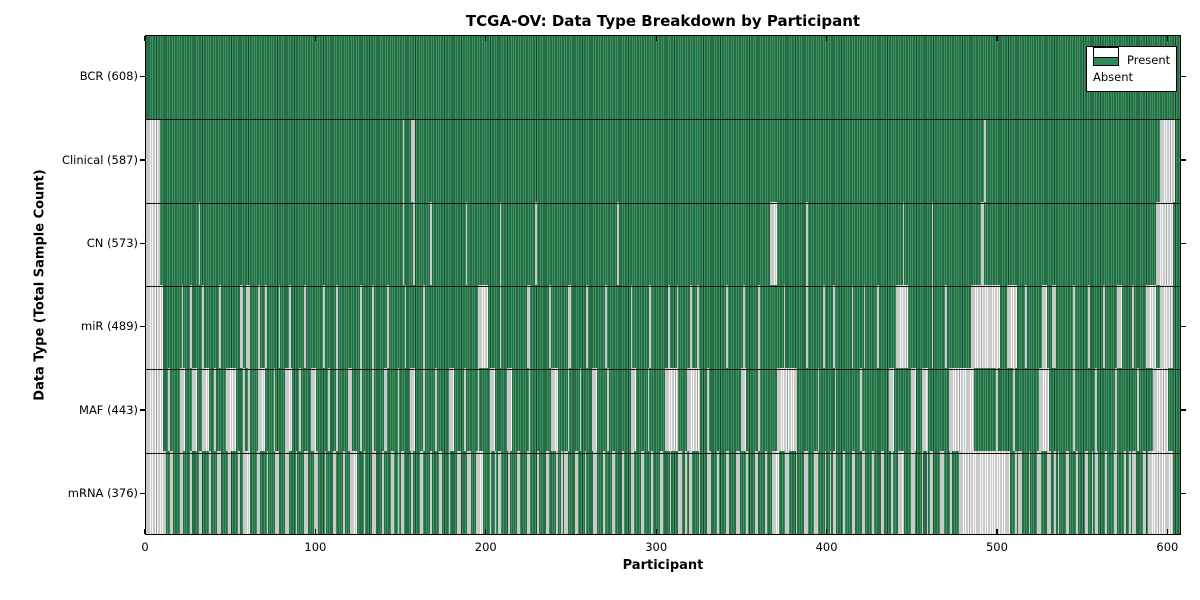 This screenshot has height=600, width=1200. What do you see at coordinates (663, 326) in the screenshot?
I see `matrix-row-mir` at bounding box center [663, 326].